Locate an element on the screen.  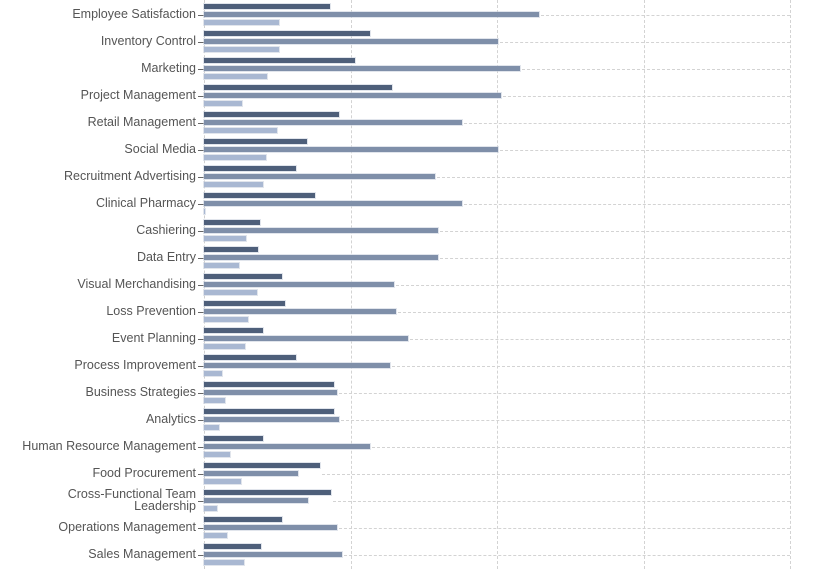
category-label: Project Management is located at coordinates (138, 95).